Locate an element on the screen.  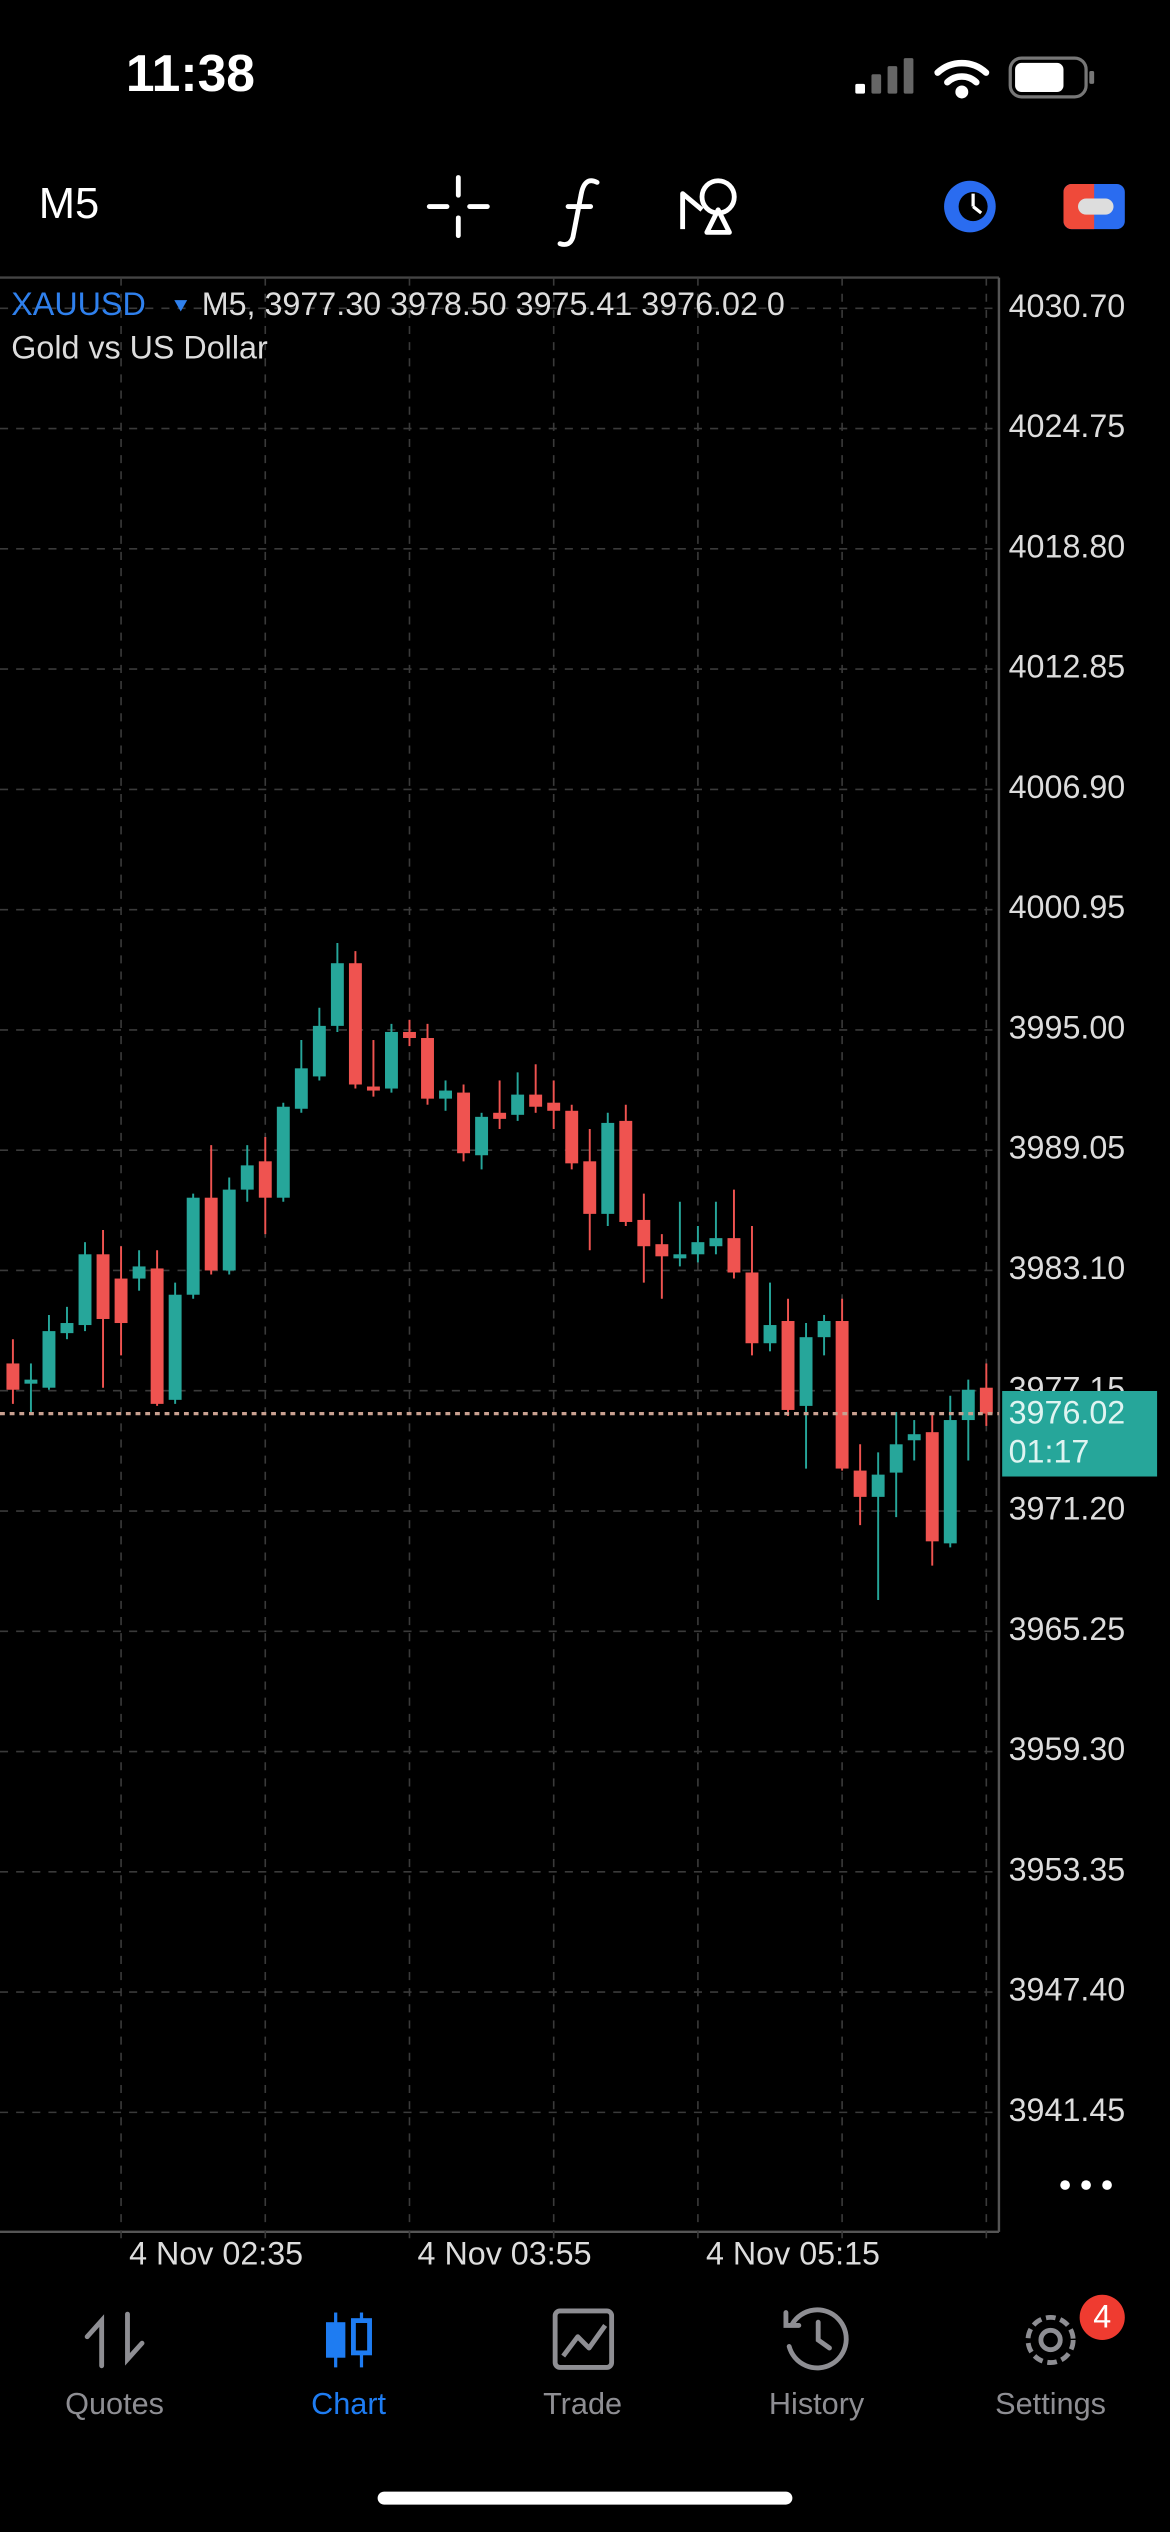
timeframe-button: M5 is located at coordinates (69, 204).